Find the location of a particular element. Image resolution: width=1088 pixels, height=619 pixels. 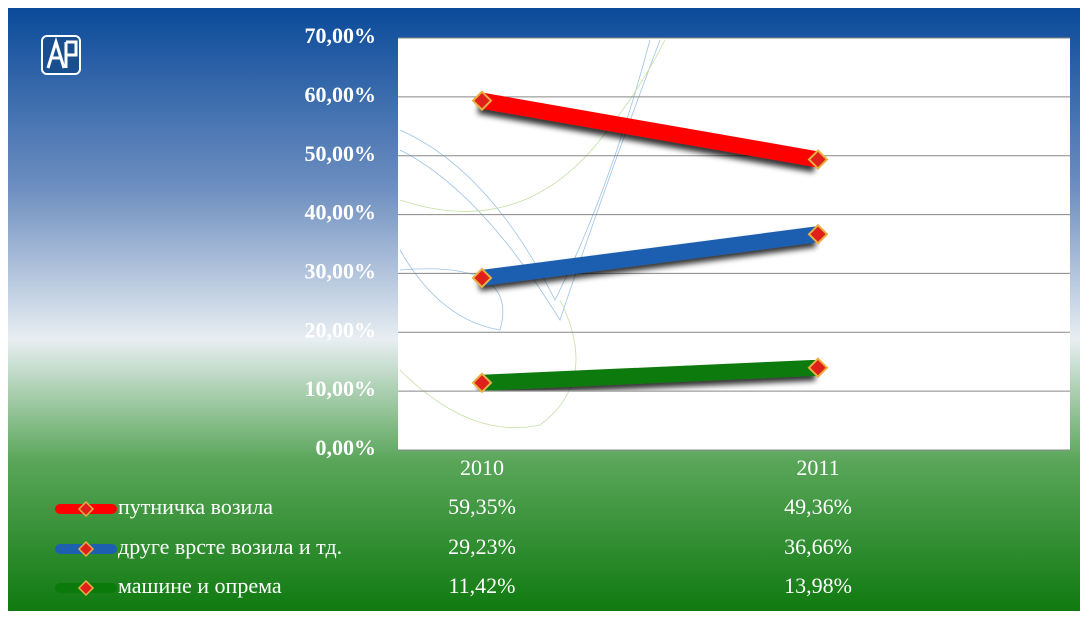

legend-label: друге врсте возила и тд. is located at coordinates (230, 546).